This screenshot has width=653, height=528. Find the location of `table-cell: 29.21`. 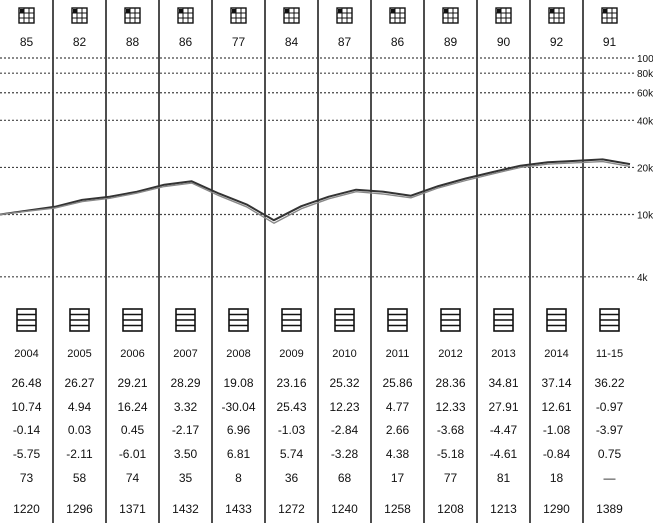

table-cell: 29.21 is located at coordinates (132, 383).